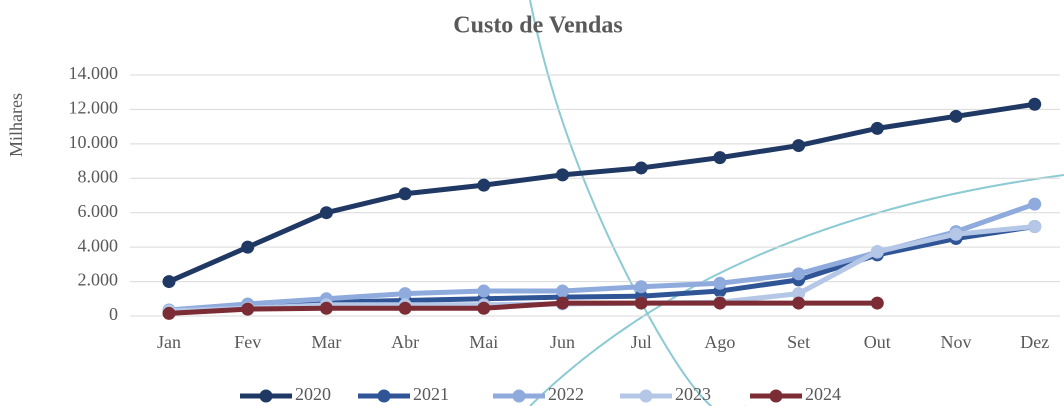  What do you see at coordinates (431, 394) in the screenshot?
I see `legend-label: 2021` at bounding box center [431, 394].